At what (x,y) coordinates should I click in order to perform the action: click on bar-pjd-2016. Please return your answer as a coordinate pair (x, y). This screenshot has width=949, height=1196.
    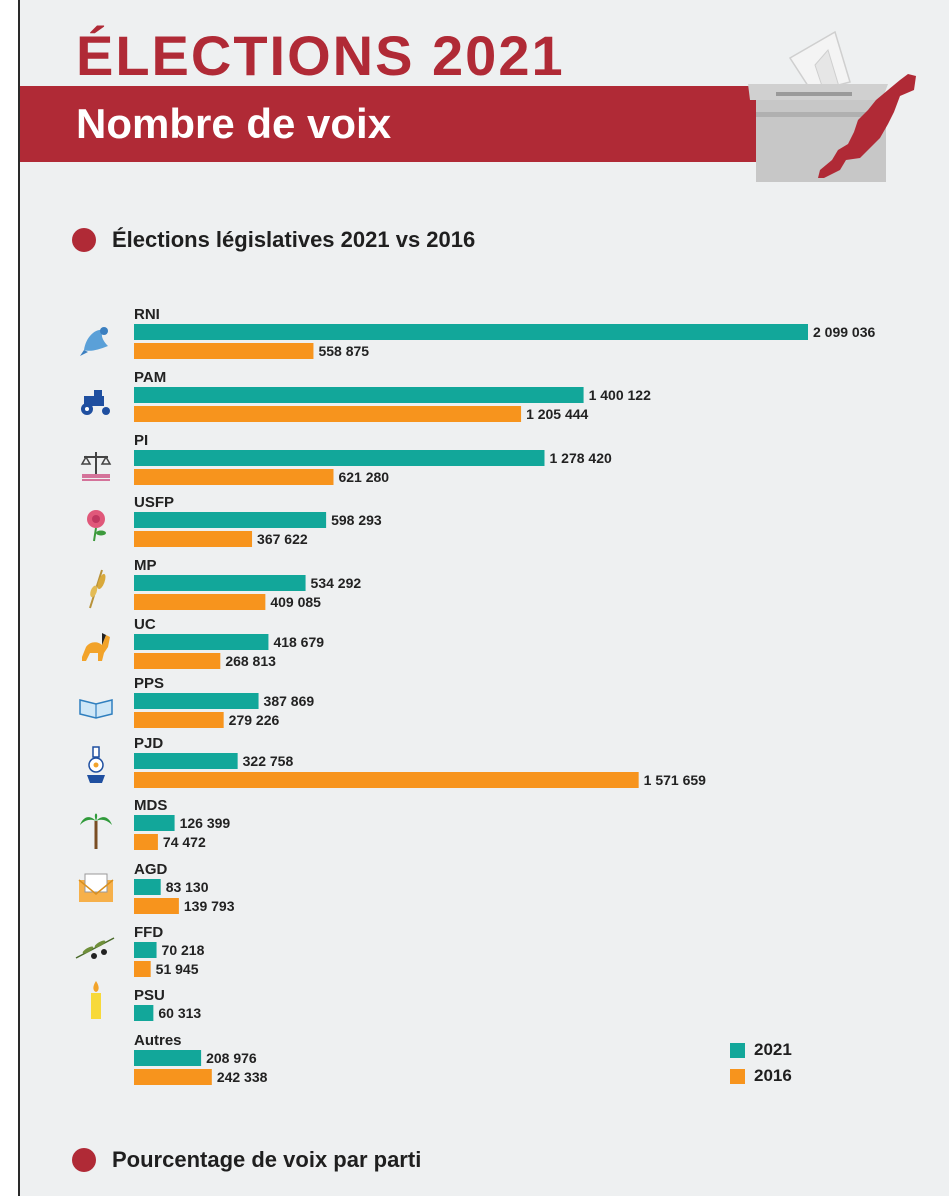
    Looking at the image, I should click on (386, 780).